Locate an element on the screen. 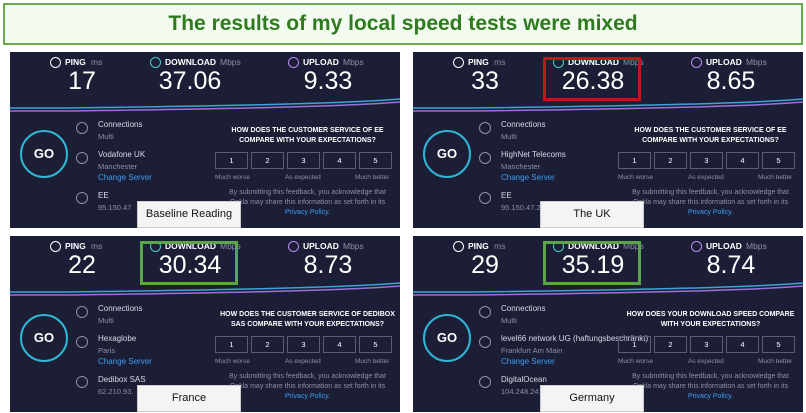 The height and width of the screenshot is (413, 806). server-location: Paris is located at coordinates (107, 350).